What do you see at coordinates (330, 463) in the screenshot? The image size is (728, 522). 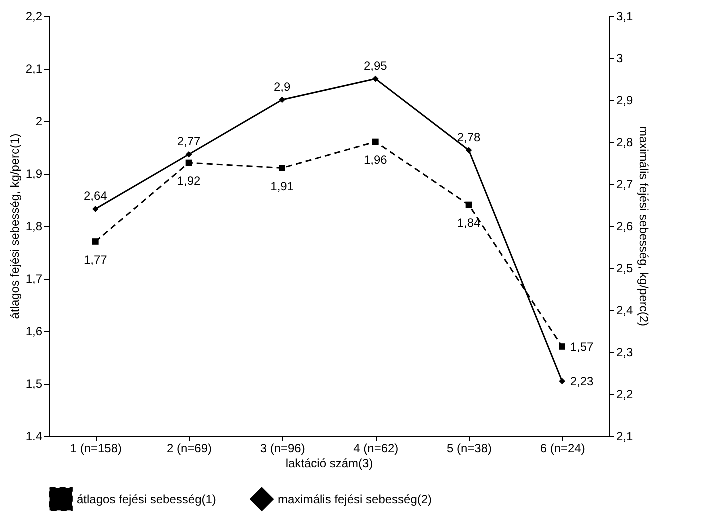 I see `x-axis-title: laktáció szám(3)` at bounding box center [330, 463].